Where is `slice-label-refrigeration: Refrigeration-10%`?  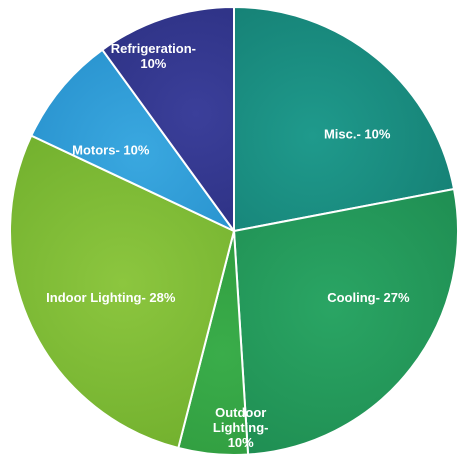 slice-label-refrigeration: Refrigeration-10% is located at coordinates (153, 56).